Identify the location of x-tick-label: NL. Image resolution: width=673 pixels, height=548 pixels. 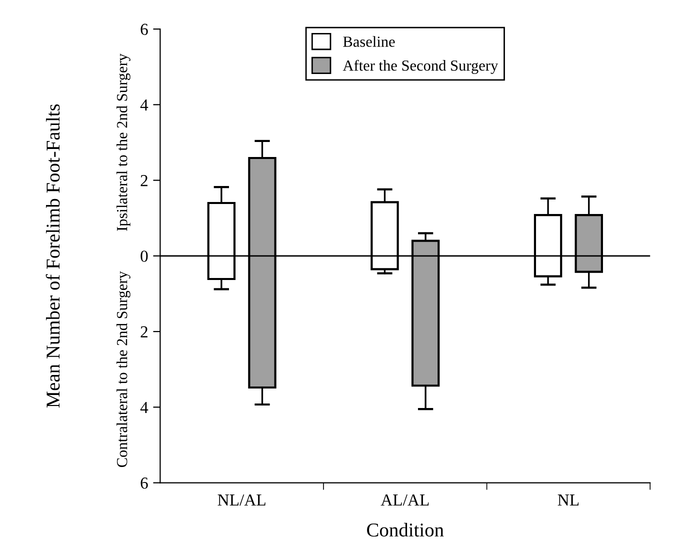
(568, 500).